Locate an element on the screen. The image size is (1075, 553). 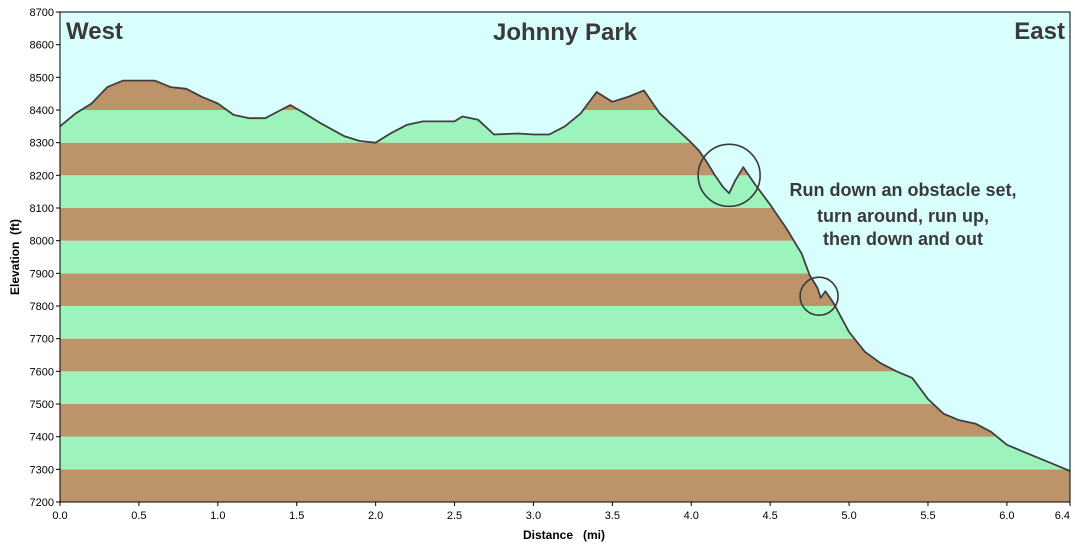
x-tick-label: 6.4 is located at coordinates (1062, 516).